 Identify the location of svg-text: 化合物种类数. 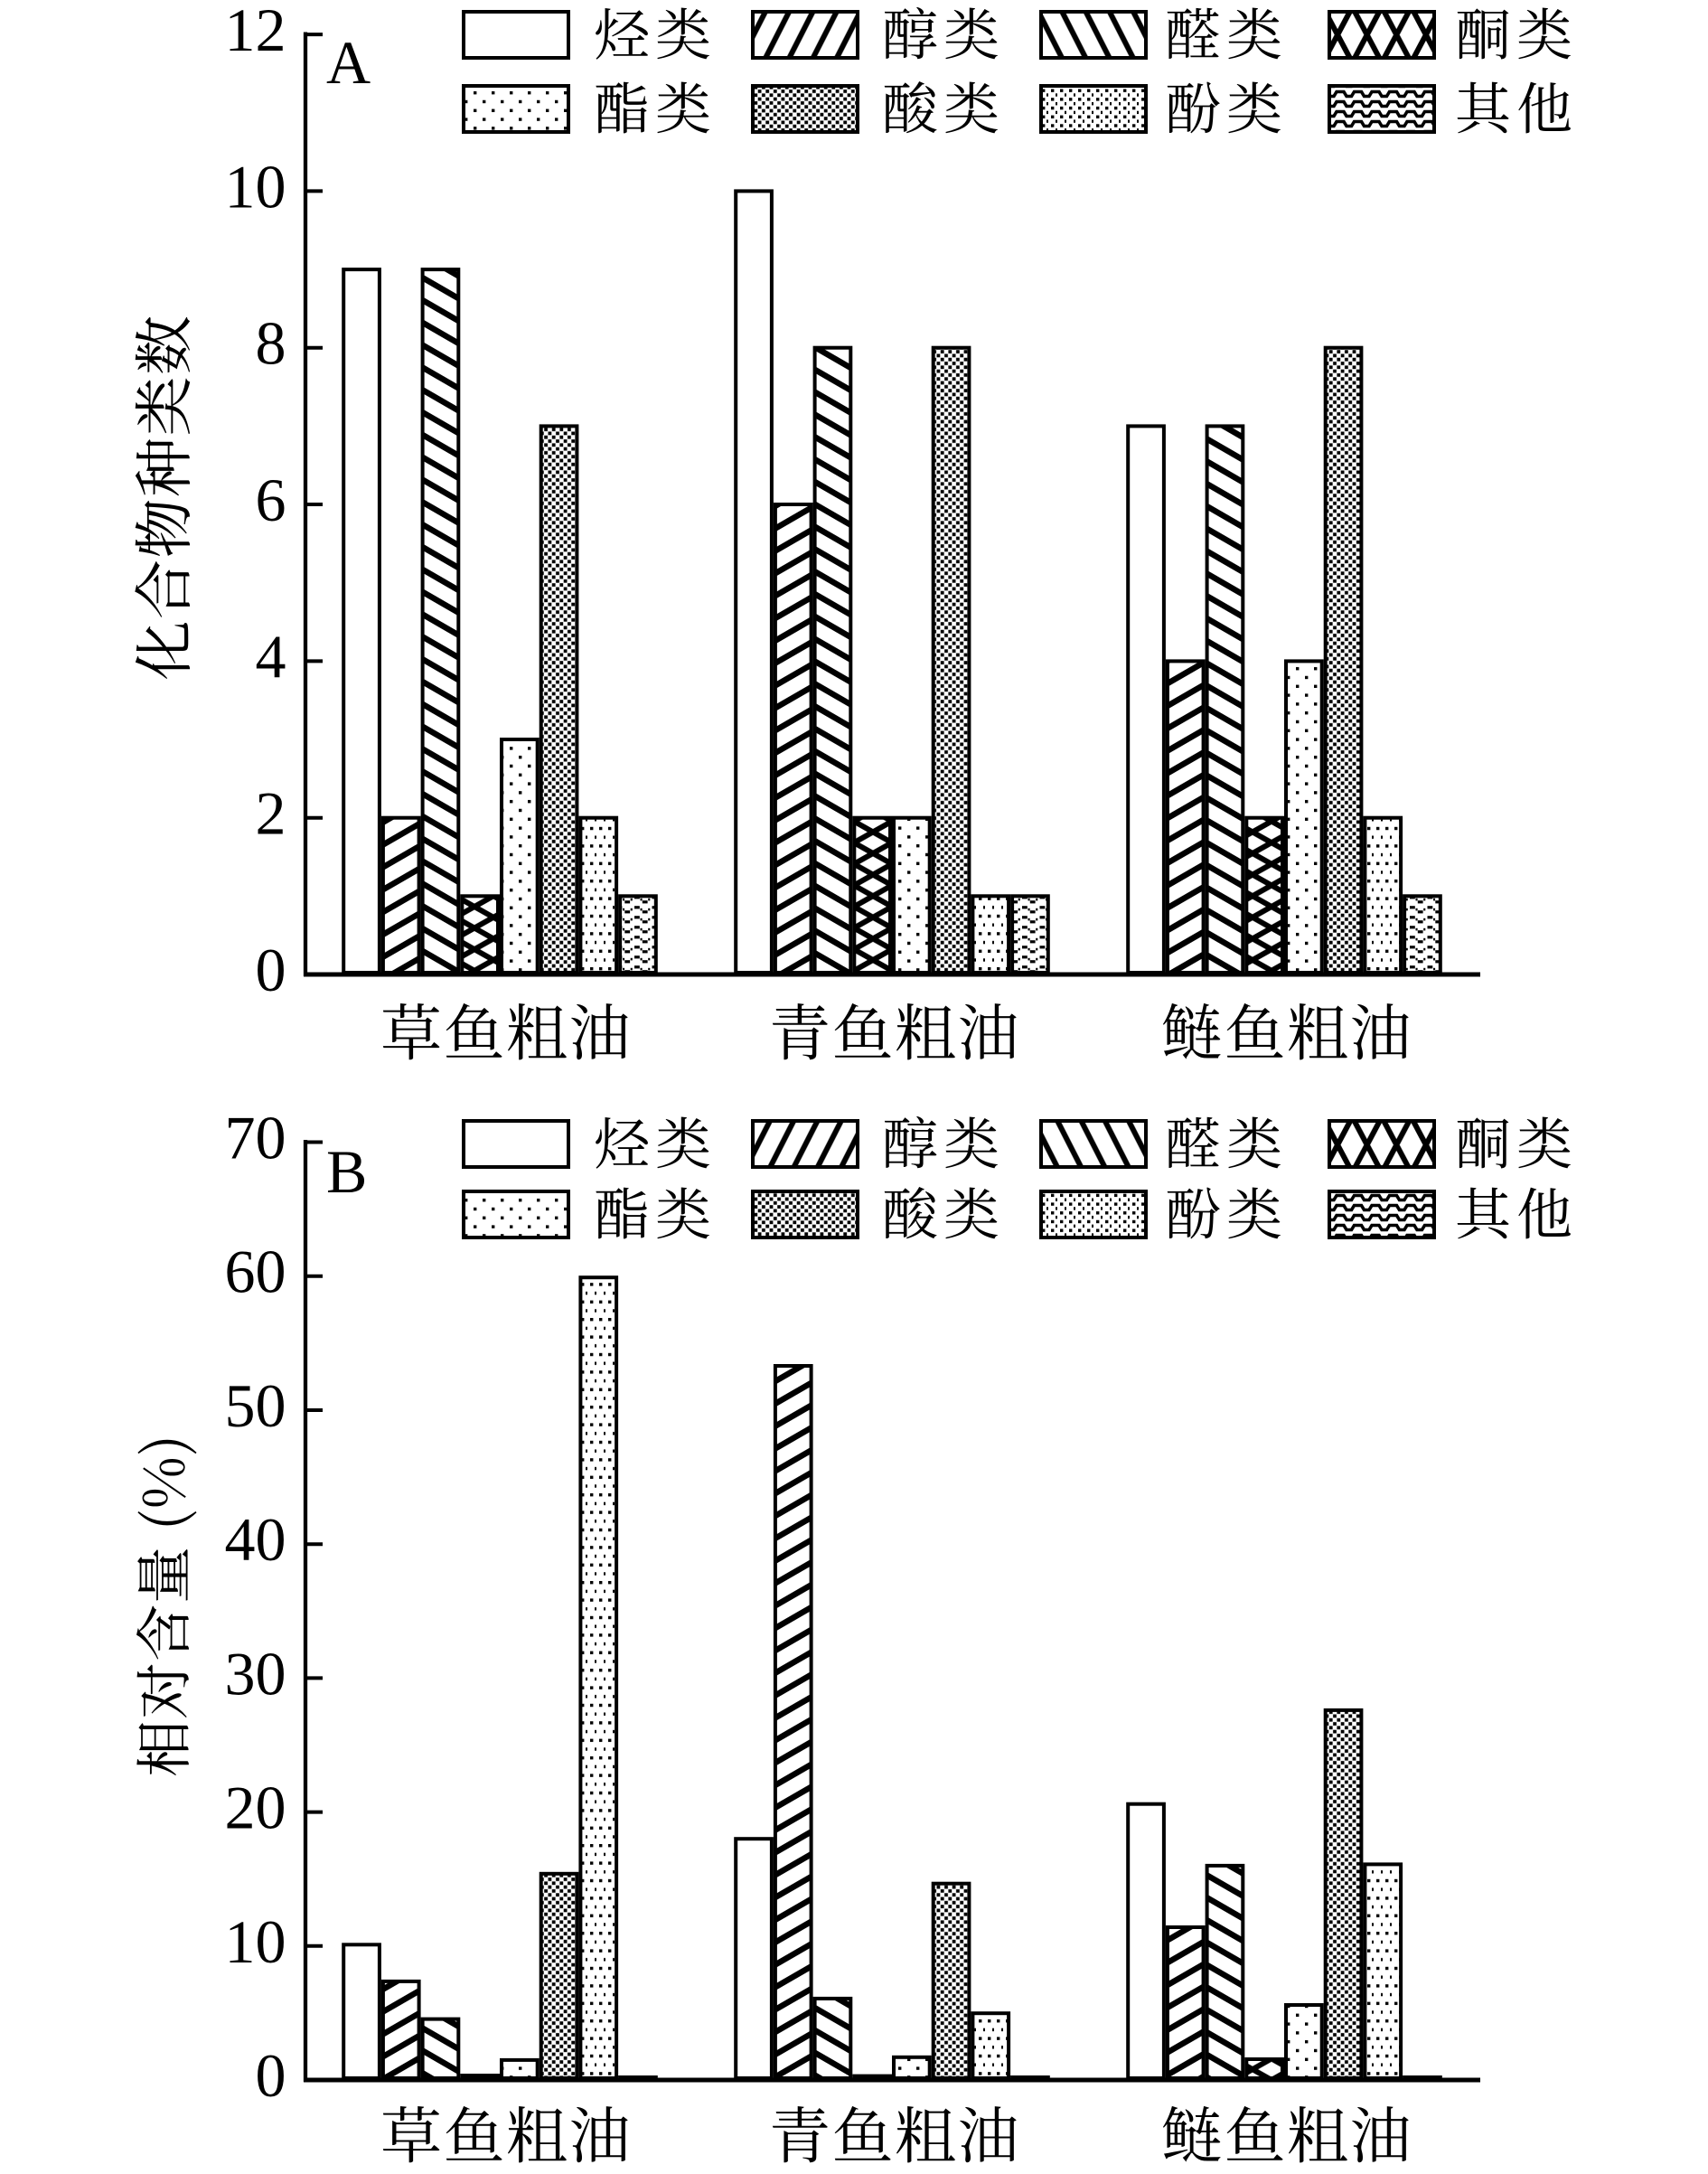
(159, 498).